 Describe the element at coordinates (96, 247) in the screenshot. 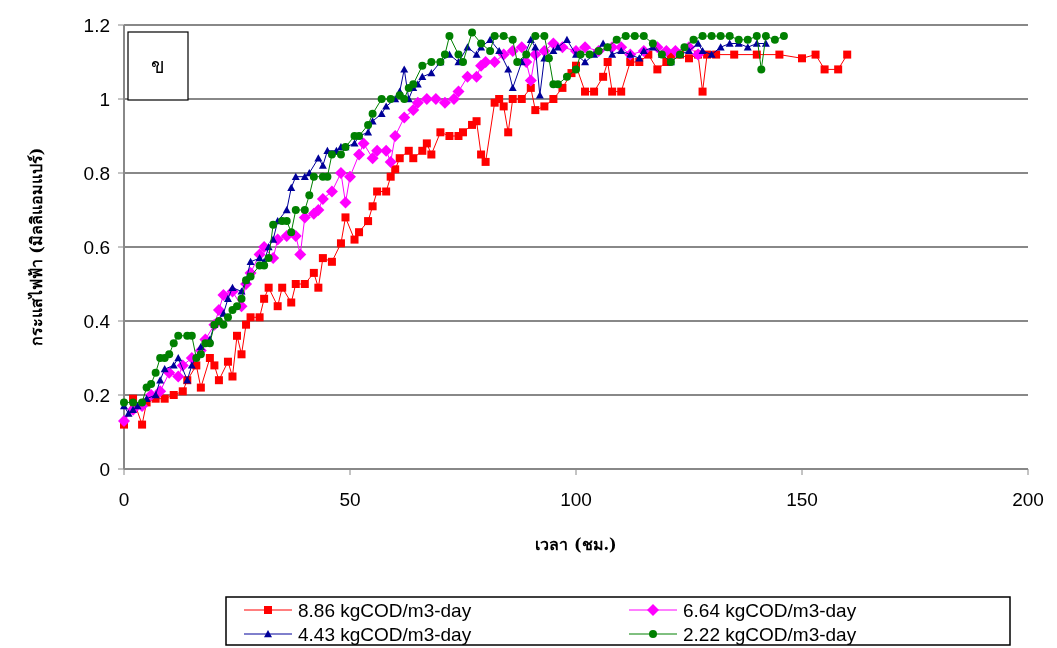

I see `y-tick-label: 0.6` at that location.